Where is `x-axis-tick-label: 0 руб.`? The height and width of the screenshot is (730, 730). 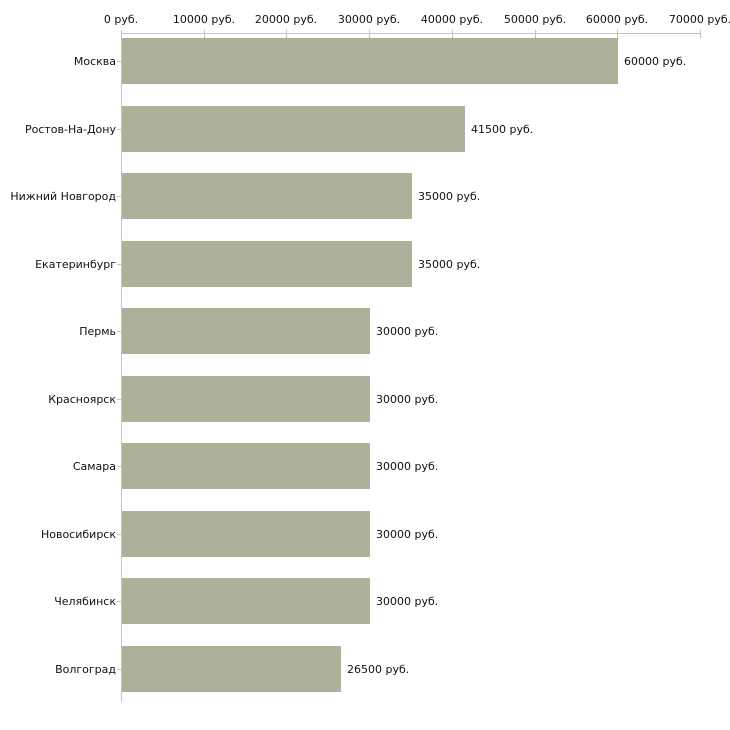
x-axis-tick-label: 0 руб. is located at coordinates (121, 19).